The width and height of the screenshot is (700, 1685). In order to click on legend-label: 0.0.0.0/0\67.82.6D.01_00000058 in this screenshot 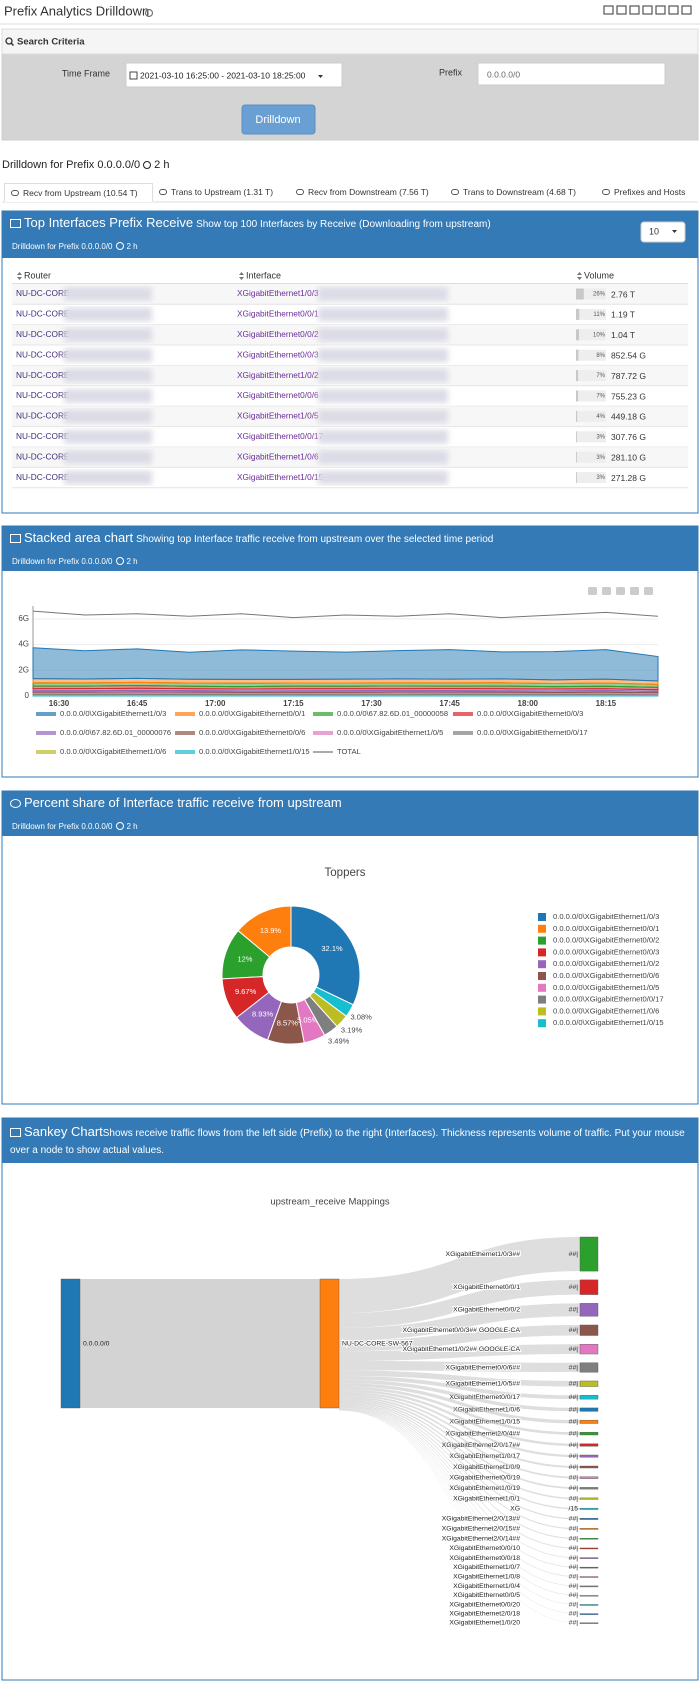, I will do `click(392, 713)`.